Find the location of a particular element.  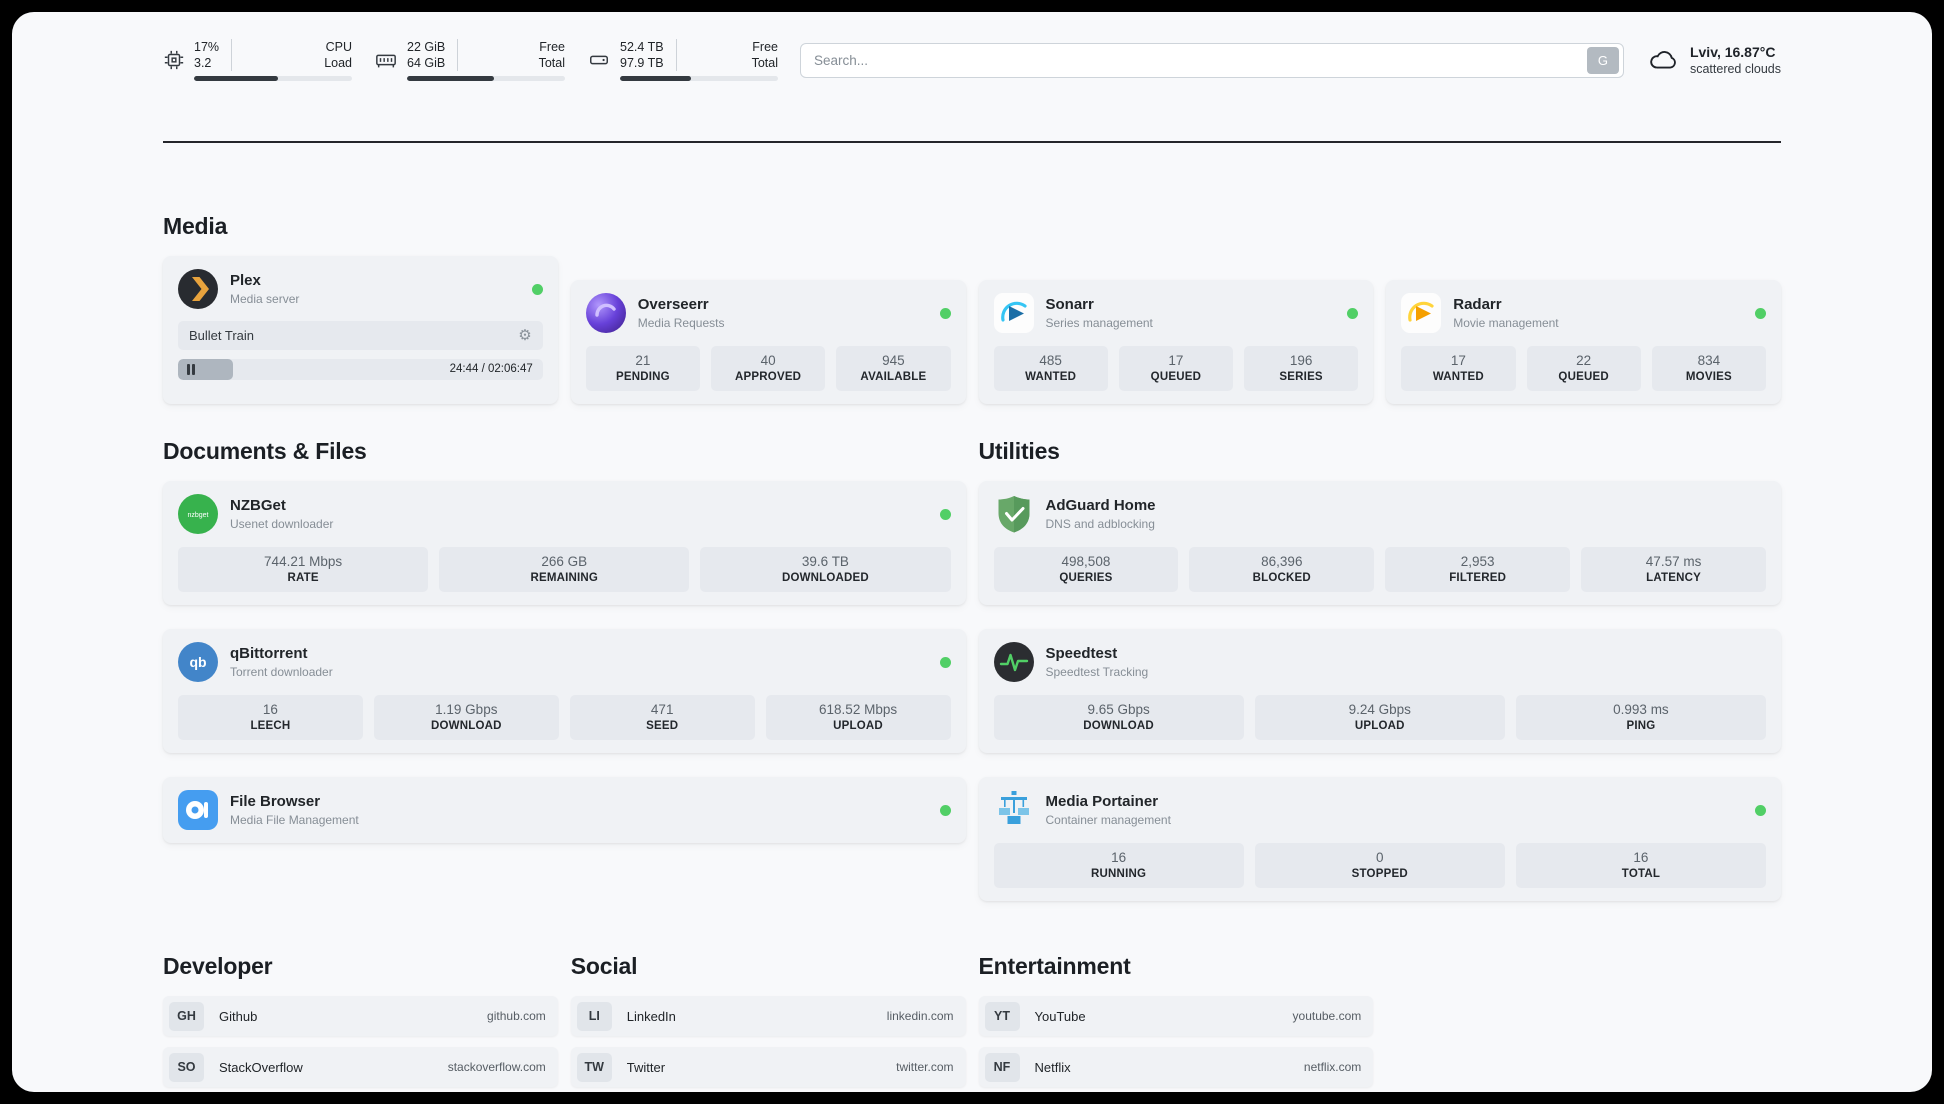

now-playing-title: Bullet Train is located at coordinates (222, 335).